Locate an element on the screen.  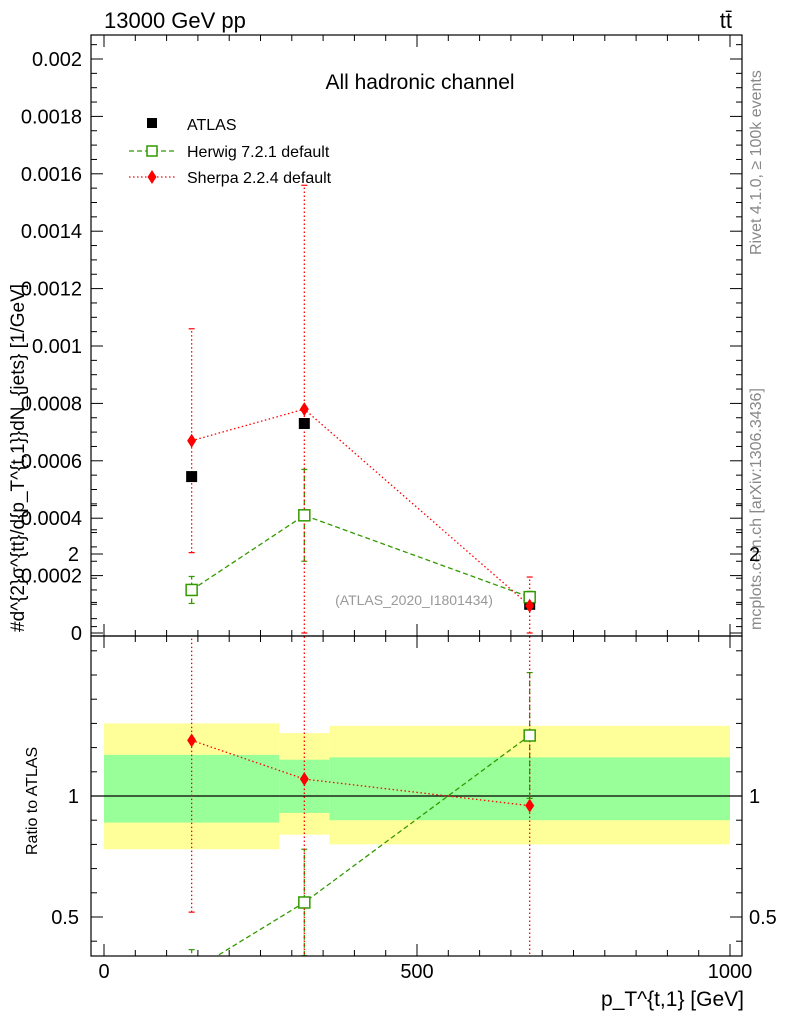
main-ytick-label: 0.0012 is located at coordinates (51, 290).